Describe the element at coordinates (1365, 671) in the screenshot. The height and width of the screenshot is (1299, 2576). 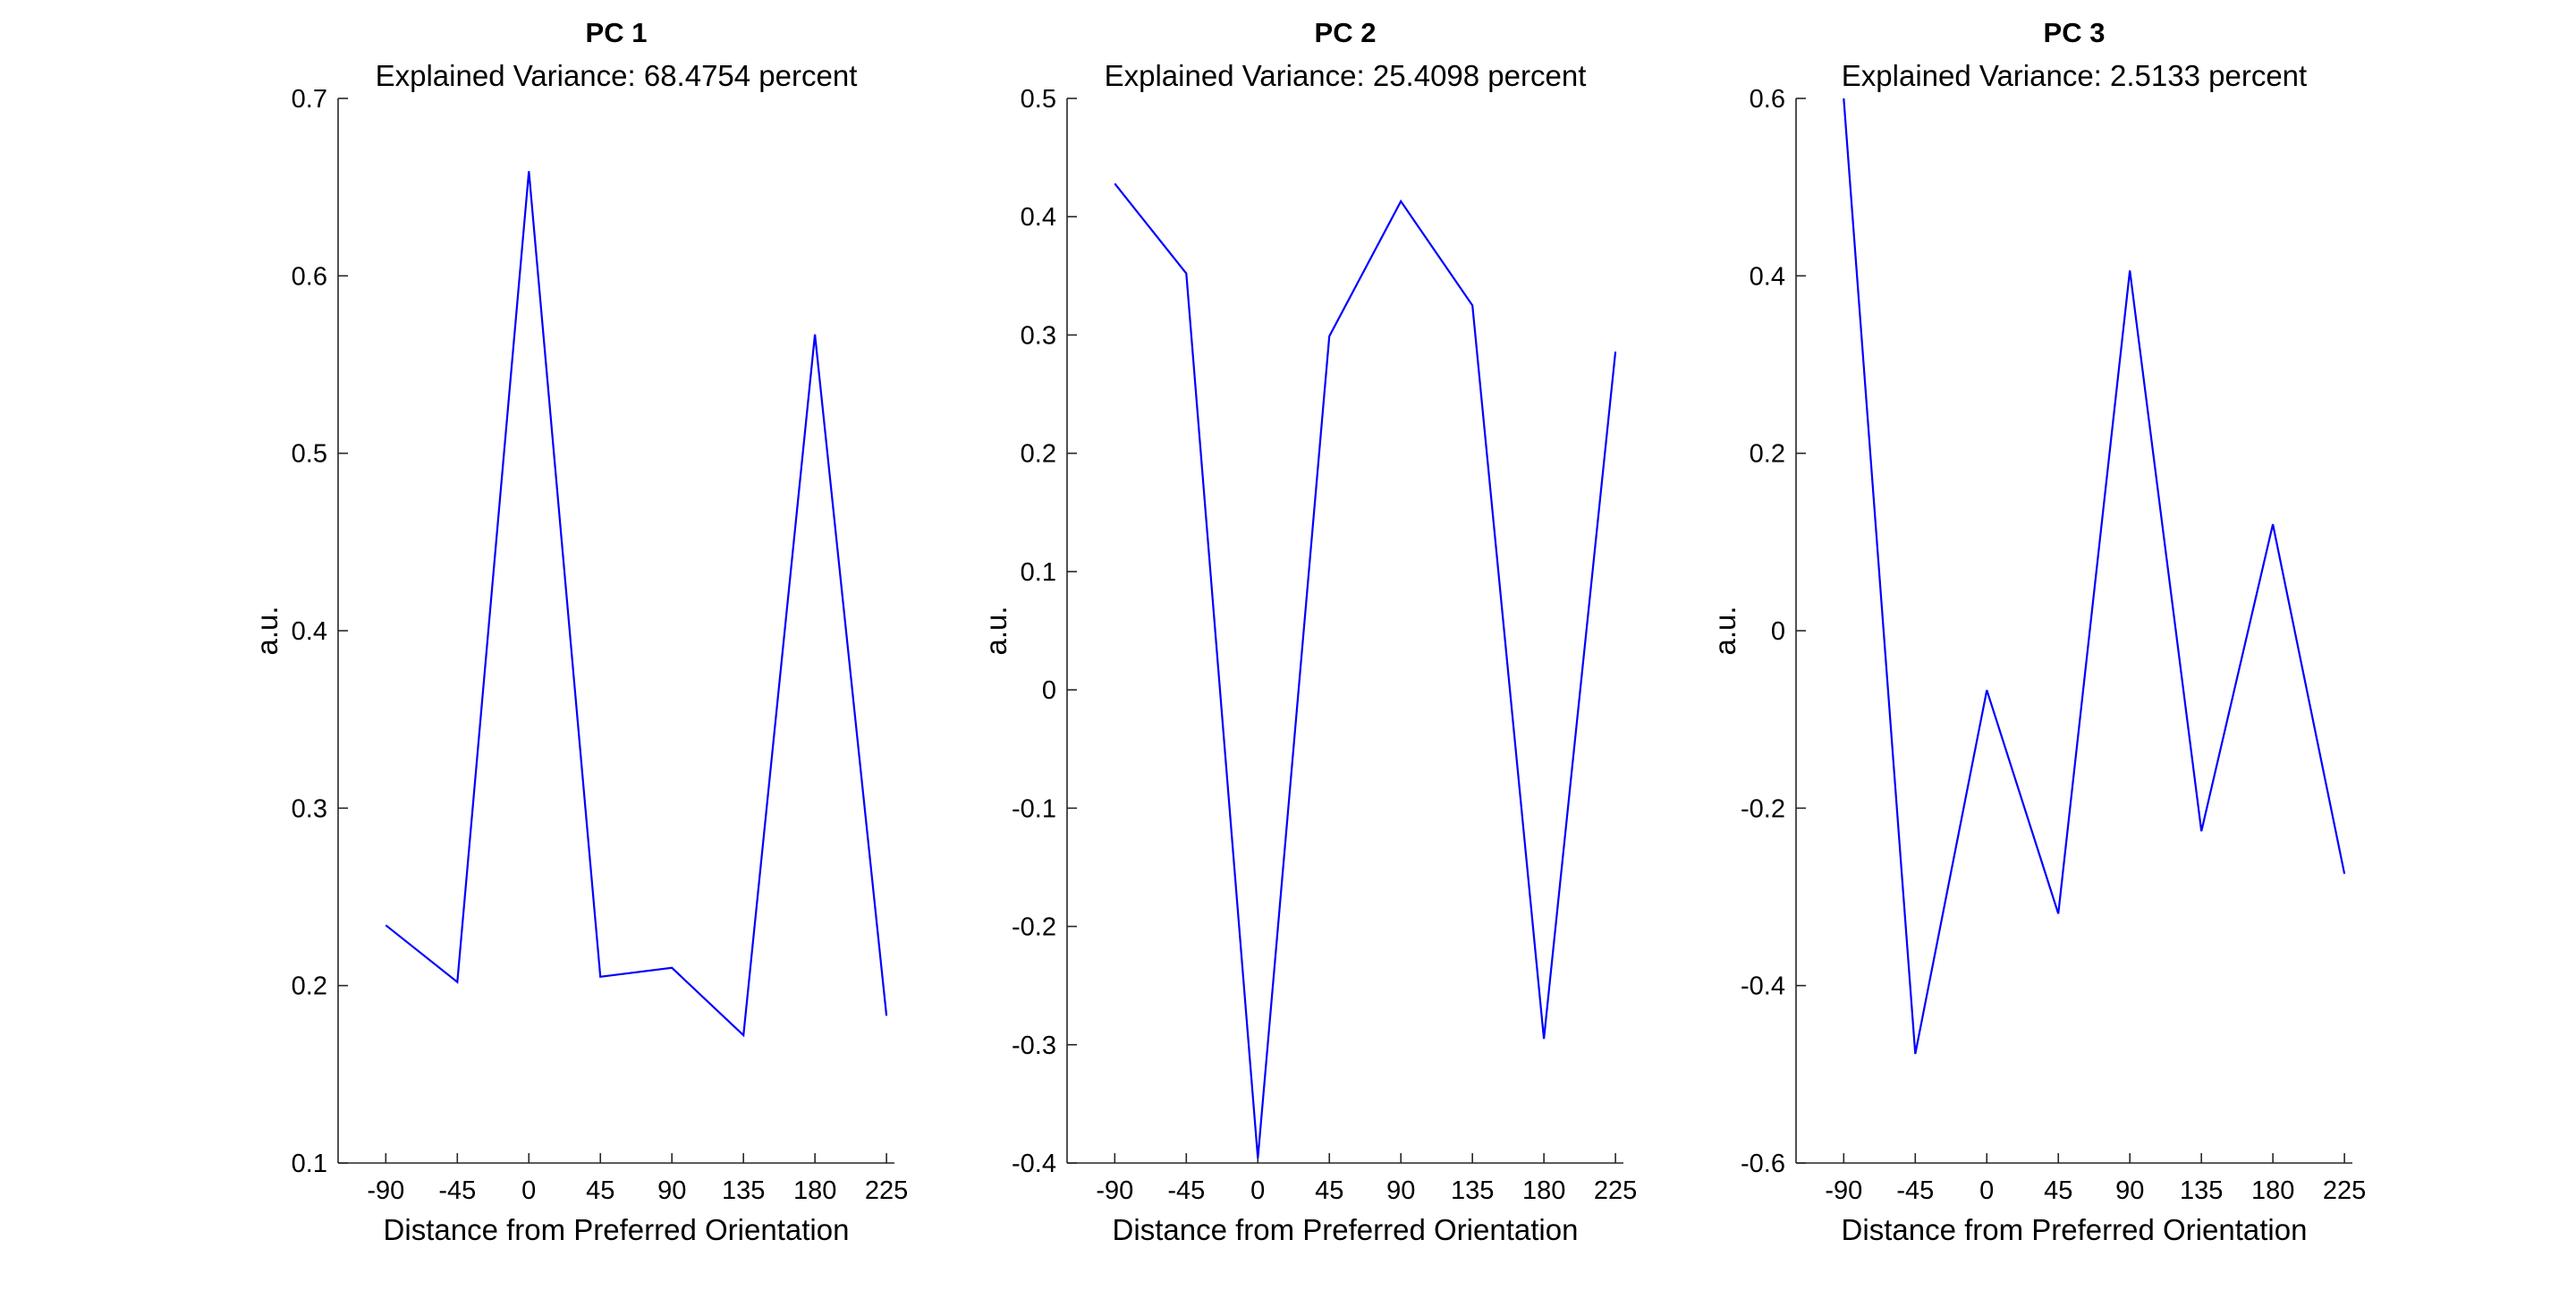
I see `pc2-series-line` at that location.